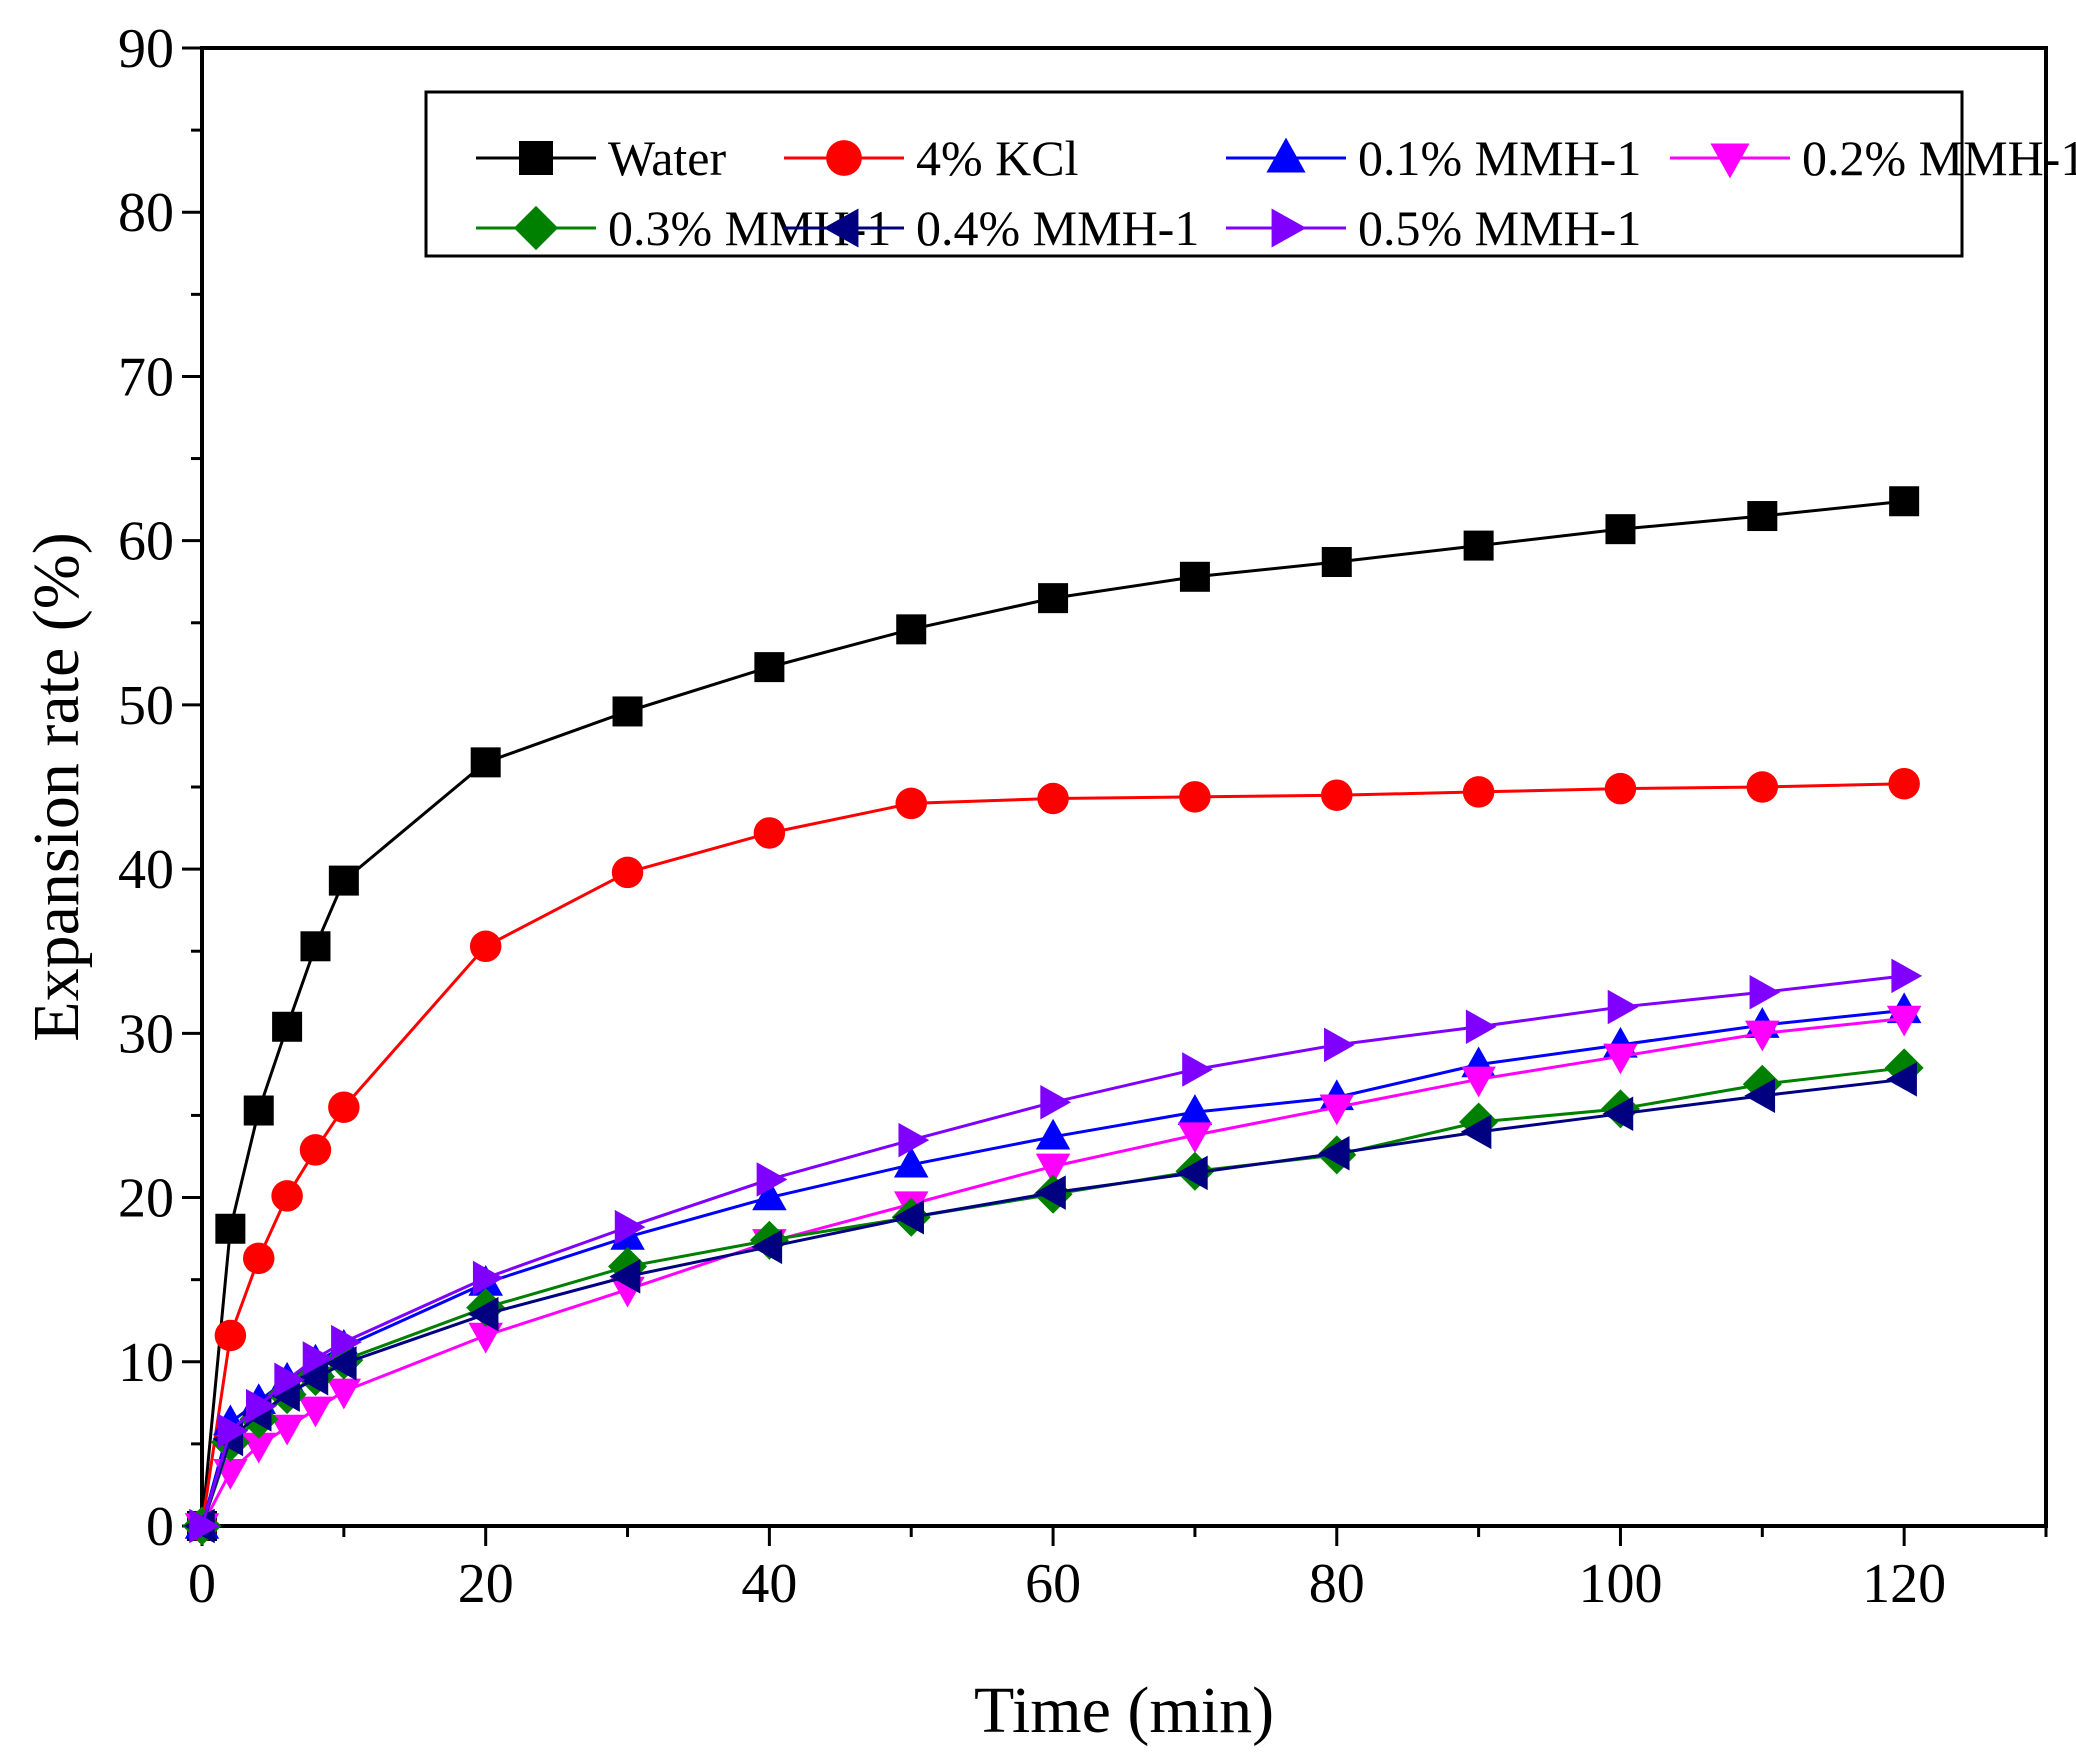 Image resolution: width=2076 pixels, height=1764 pixels. I want to click on legend-item-water: Water, so click(601, 158).